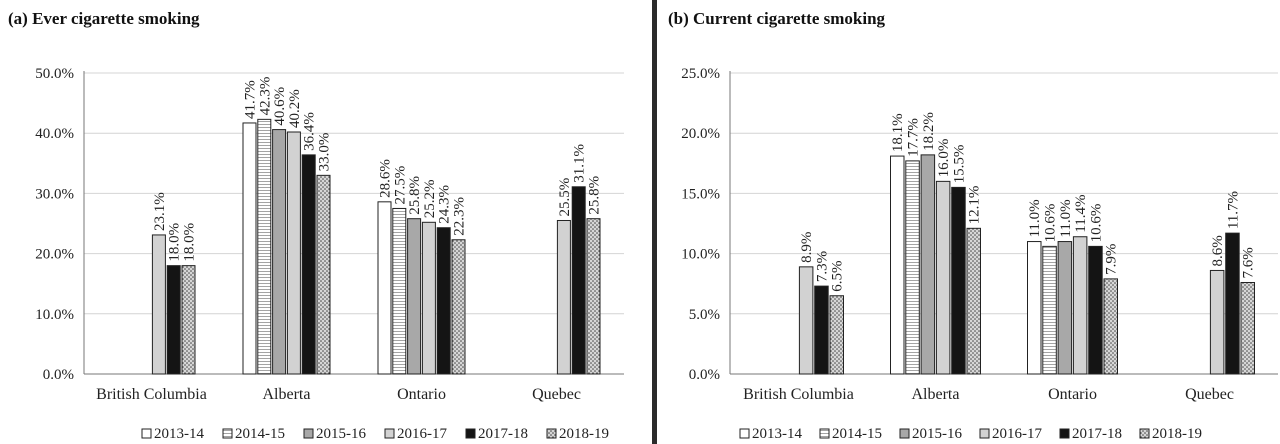  I want to click on chart-title: (b) Current cigarette smoking, so click(777, 18).